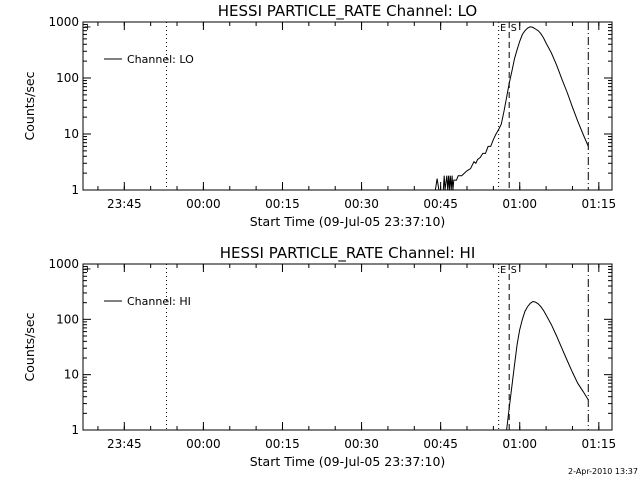 Image resolution: width=640 pixels, height=480 pixels. I want to click on legend-entry: Channel: HI, so click(159, 301).